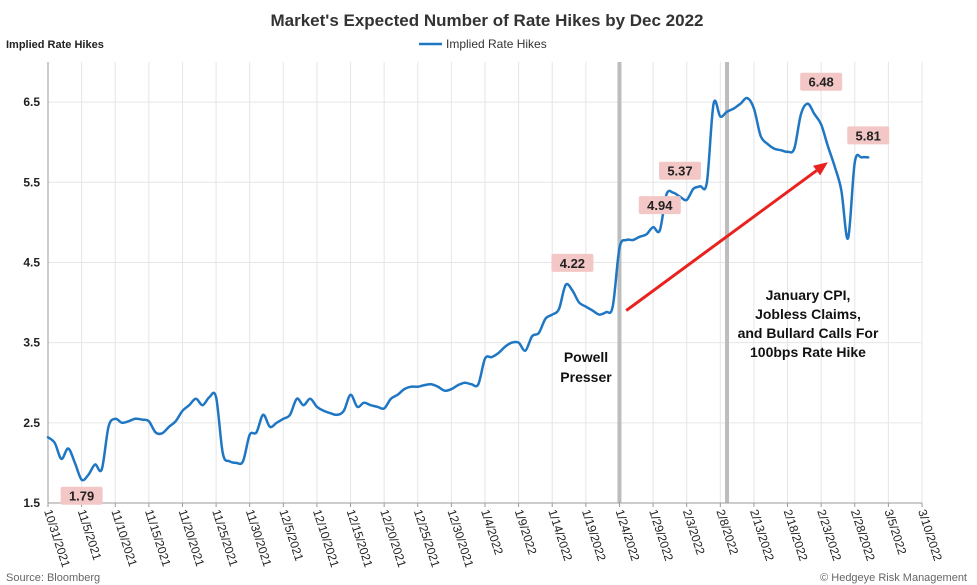  What do you see at coordinates (930, 535) in the screenshot?
I see `x-tick-label: 3/10/2022` at bounding box center [930, 535].